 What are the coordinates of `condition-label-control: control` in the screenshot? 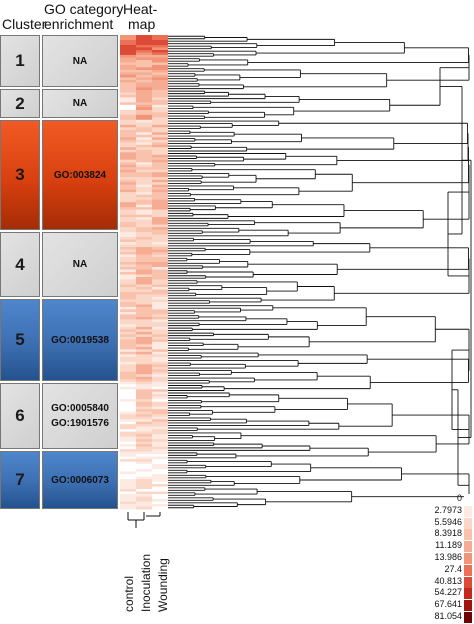 It's located at (129, 593).